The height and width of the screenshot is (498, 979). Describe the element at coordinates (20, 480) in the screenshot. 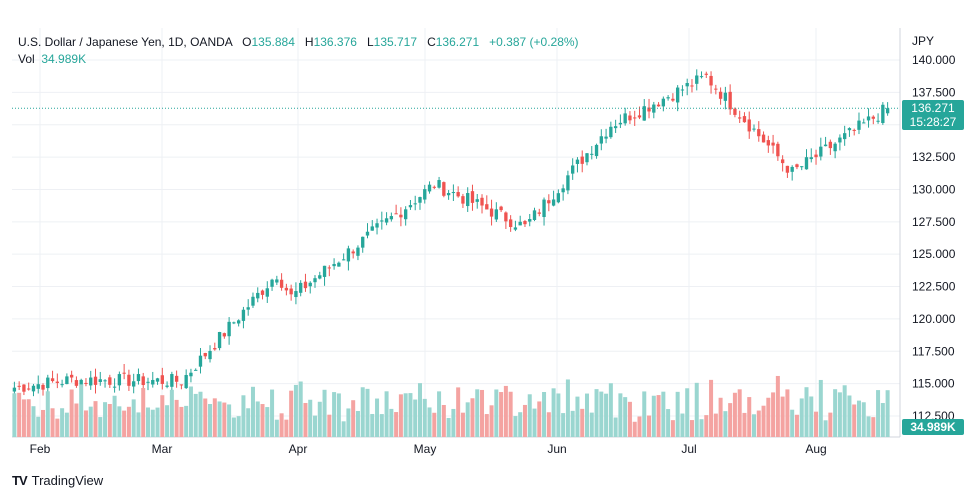

I see `tradingview-logo-icon: TV` at that location.